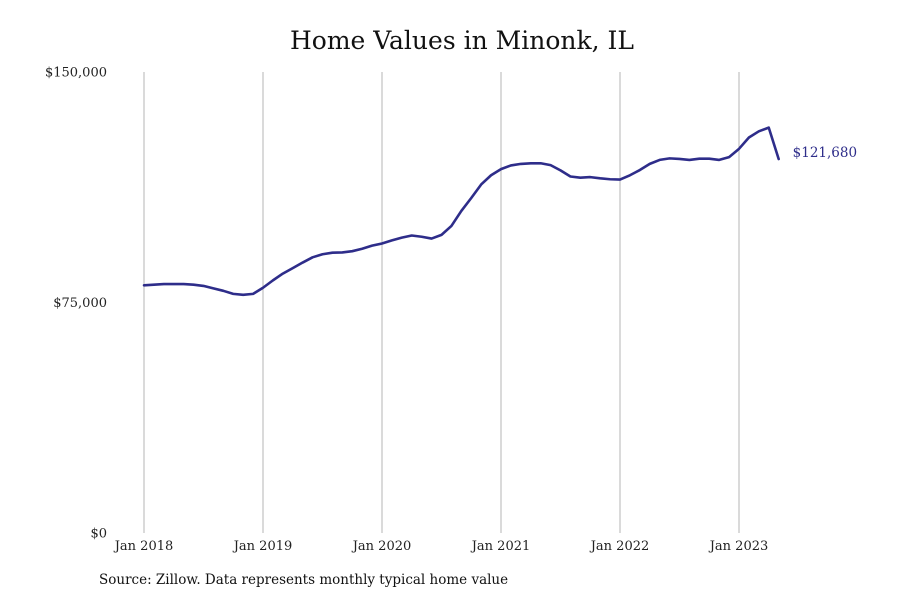 The image size is (900, 600). Describe the element at coordinates (98, 534) in the screenshot. I see `y-tick-label: $0` at that location.